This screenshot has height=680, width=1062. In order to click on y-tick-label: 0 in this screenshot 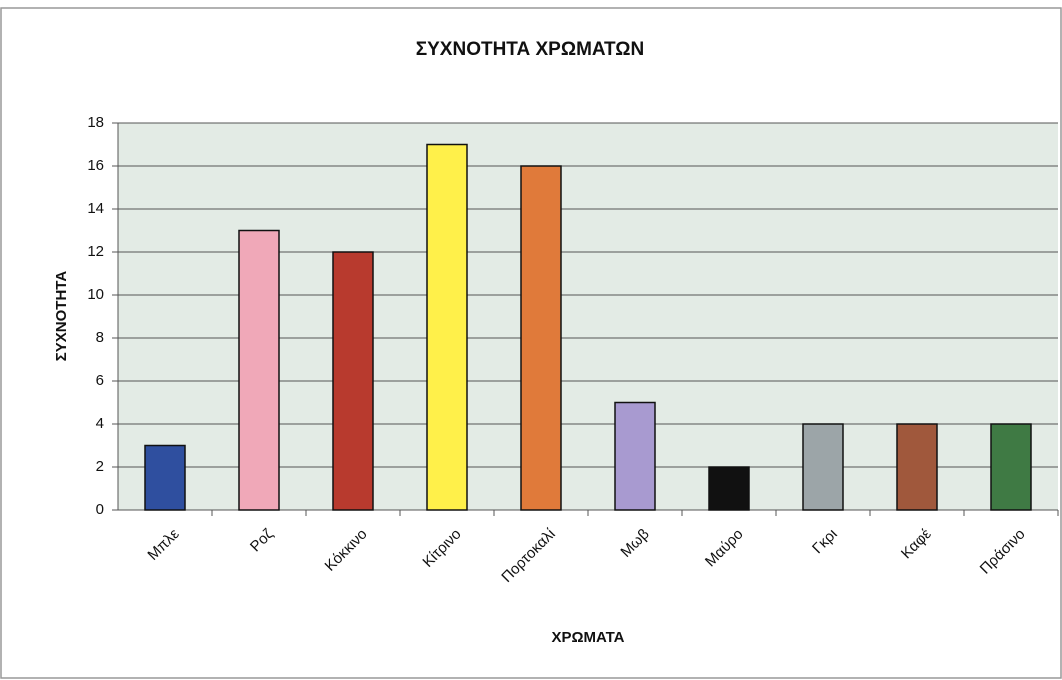, I will do `click(100, 509)`.